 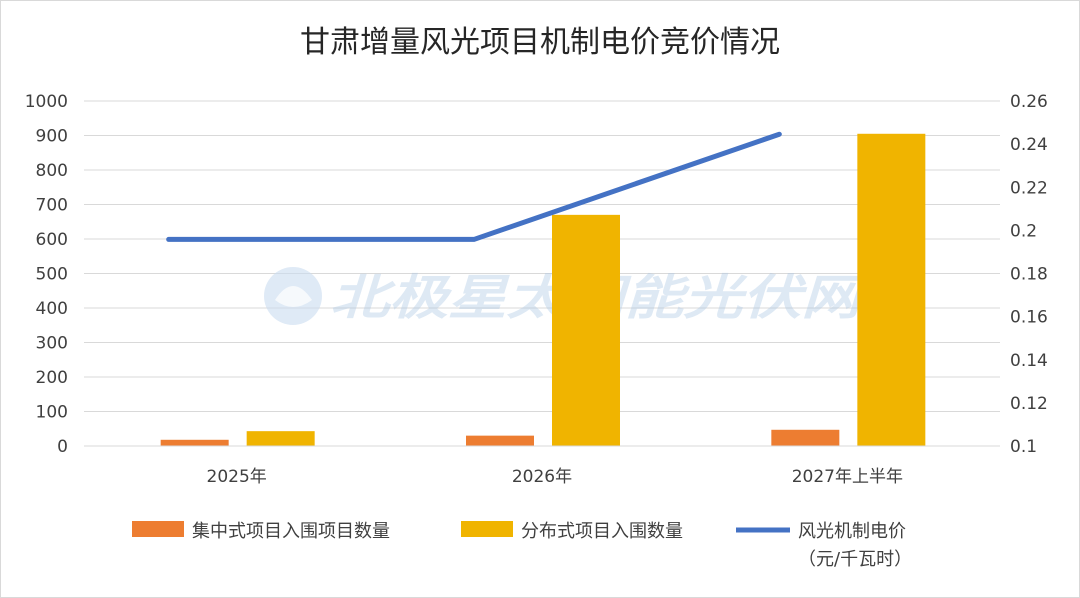 I want to click on y-axis-right: 0.1 0.12 0.14 0.16 0.18 0.2 0.22 0.24 0.26, so click(x=1029, y=274).